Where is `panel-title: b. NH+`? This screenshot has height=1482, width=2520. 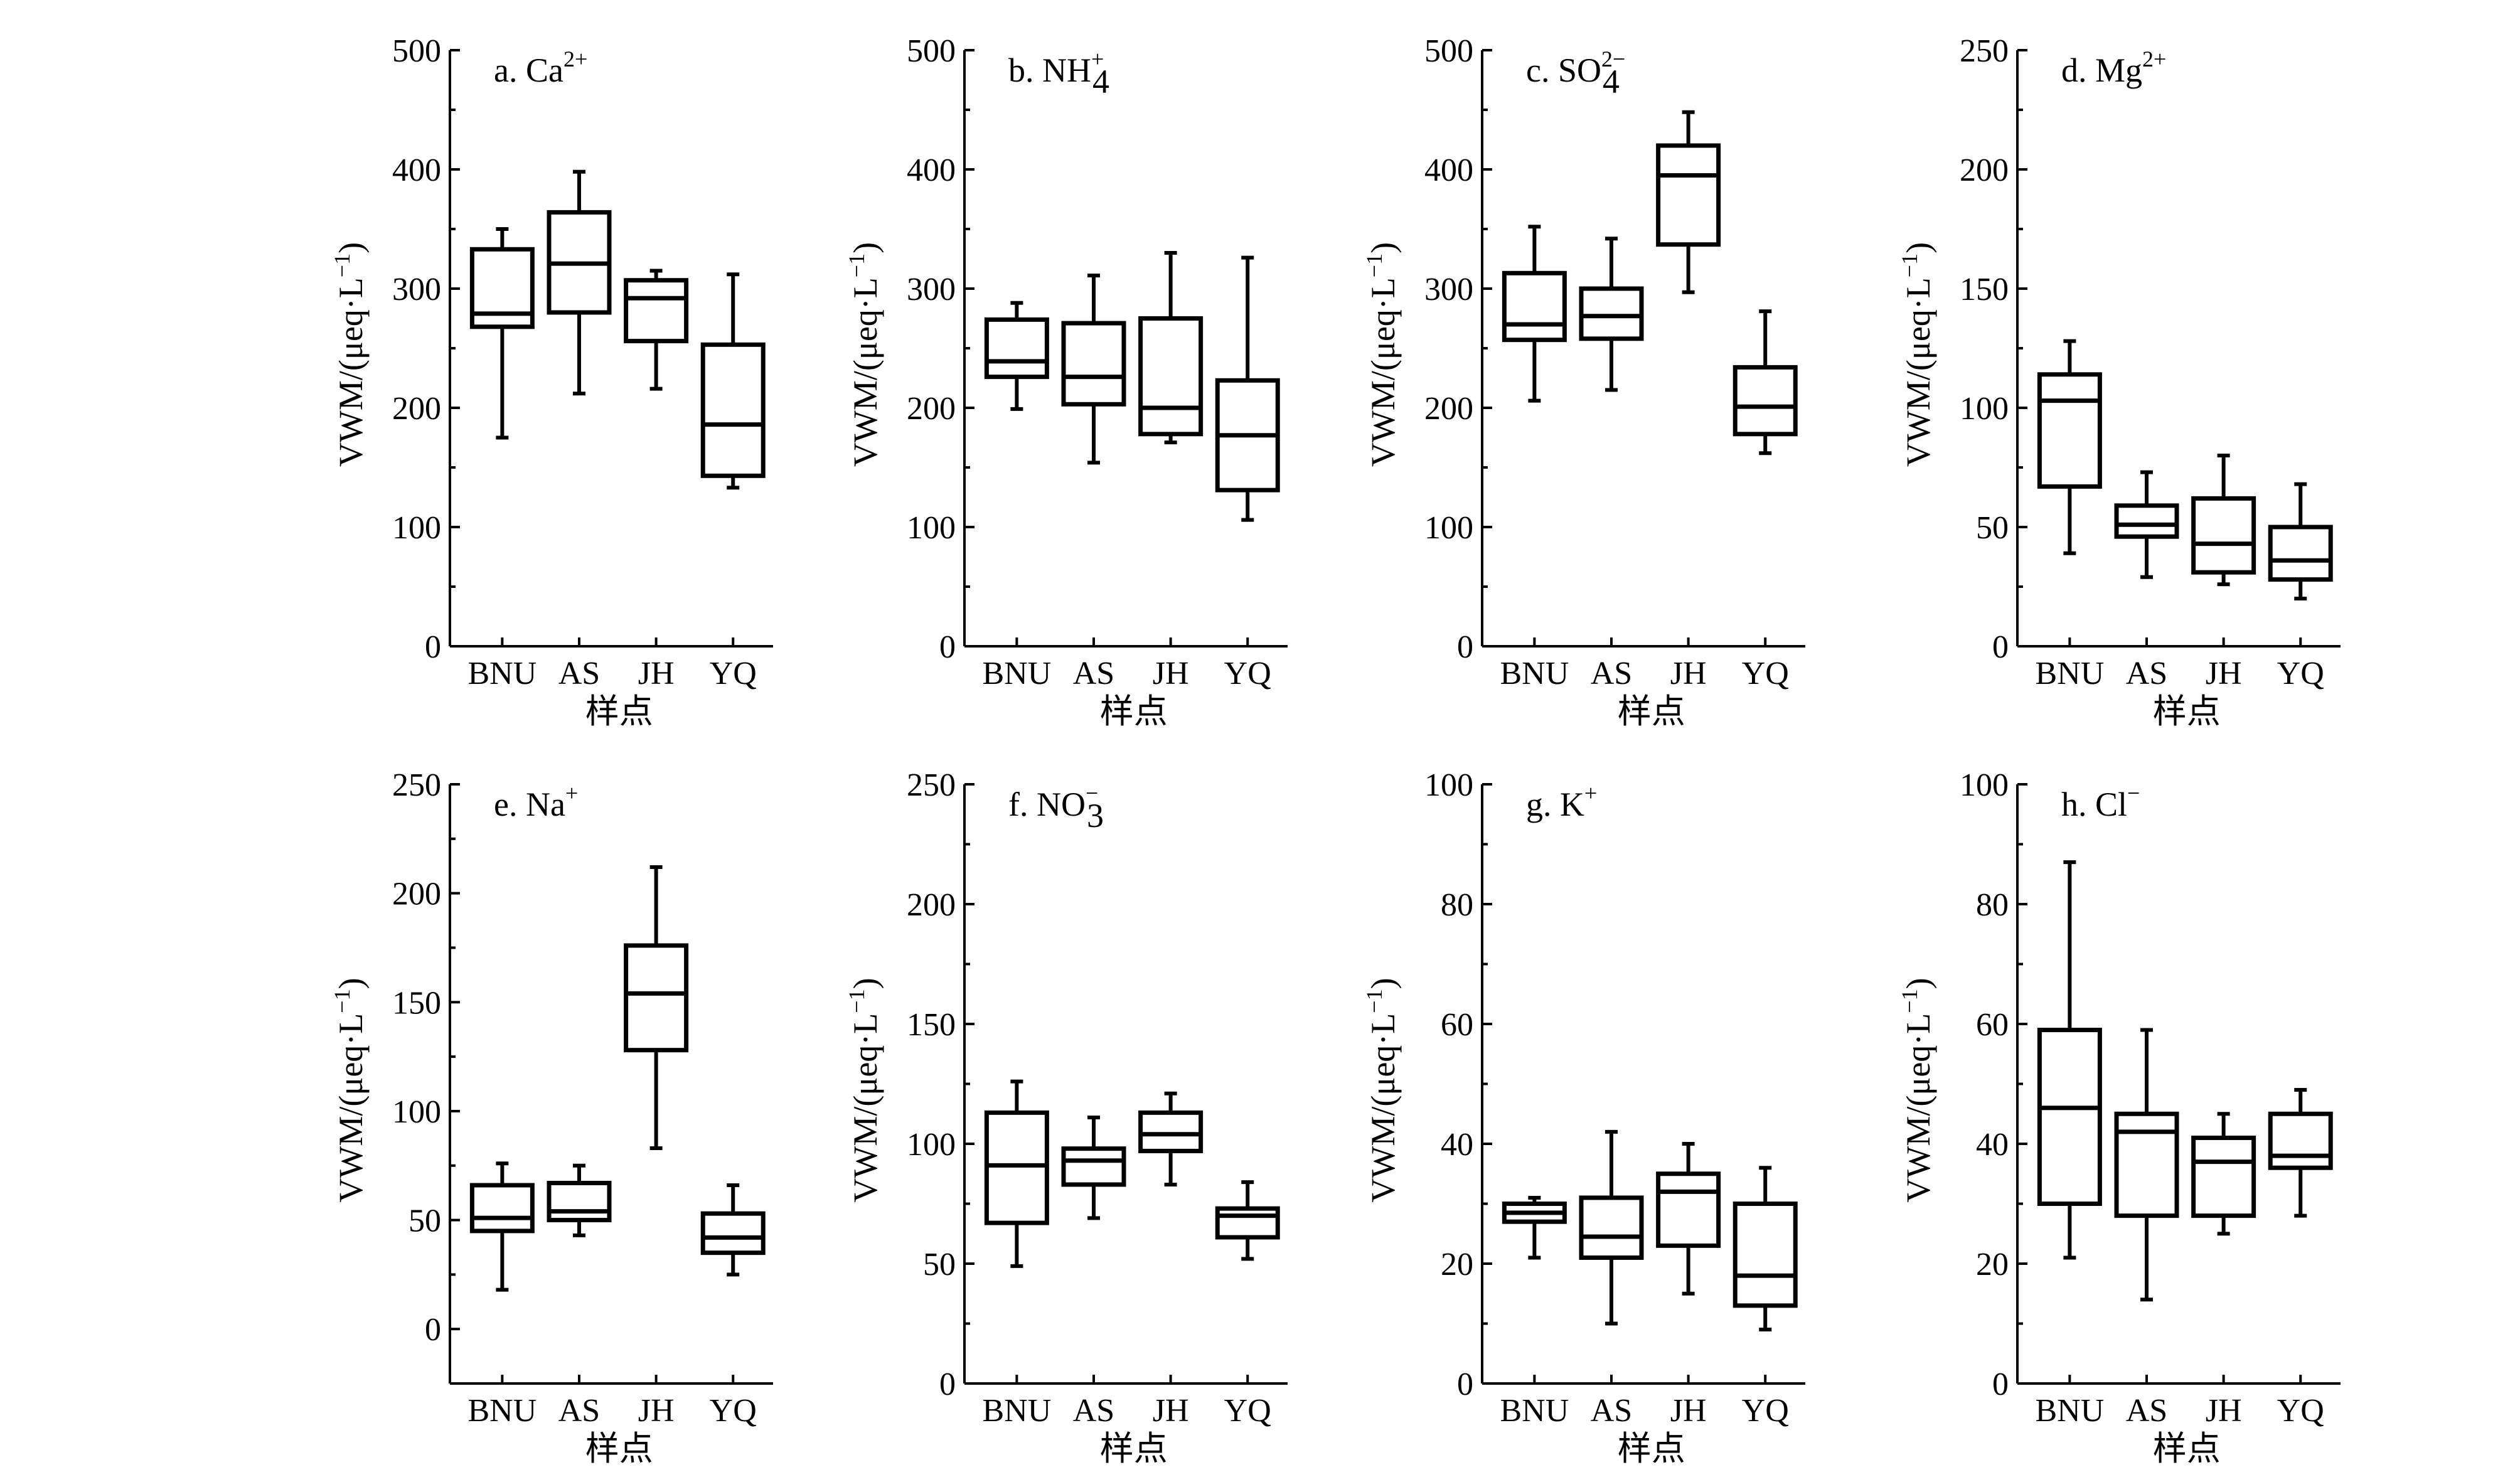 panel-title: b. NH+ is located at coordinates (1056, 67).